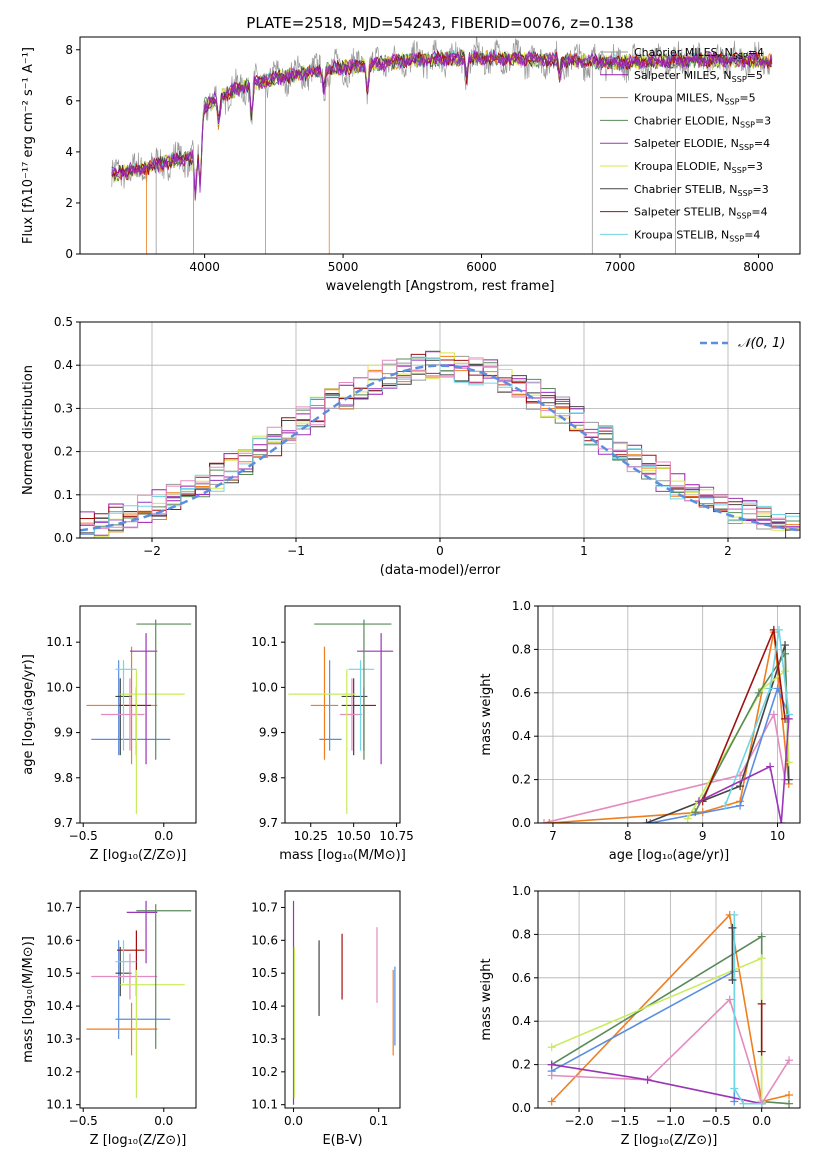 The width and height of the screenshot is (819, 1170). I want to click on weight_vs_Z-ytick-label: 0.2, so click(521, 1065).